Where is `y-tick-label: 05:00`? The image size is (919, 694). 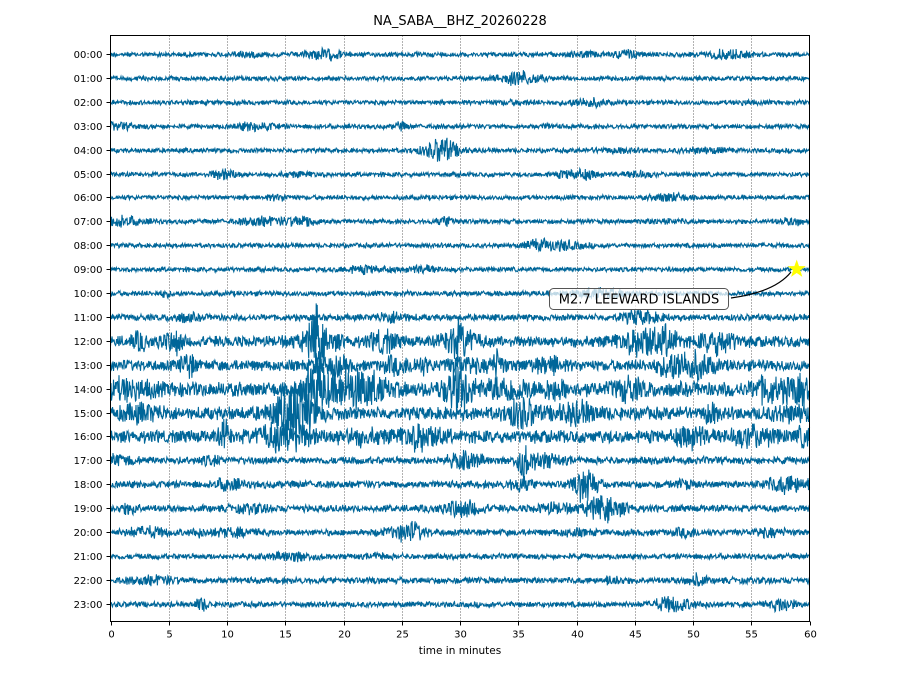 y-tick-label: 05:00 is located at coordinates (88, 175).